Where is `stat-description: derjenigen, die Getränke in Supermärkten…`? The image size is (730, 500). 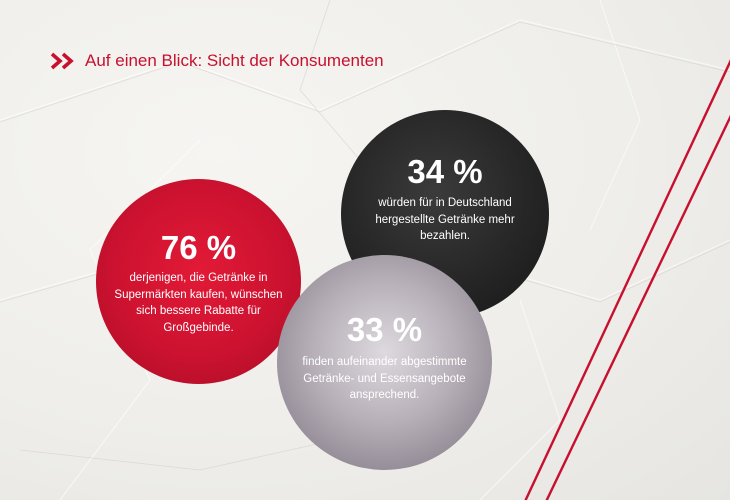
stat-description: derjenigen, die Getränke in Supermärkten… is located at coordinates (198, 303).